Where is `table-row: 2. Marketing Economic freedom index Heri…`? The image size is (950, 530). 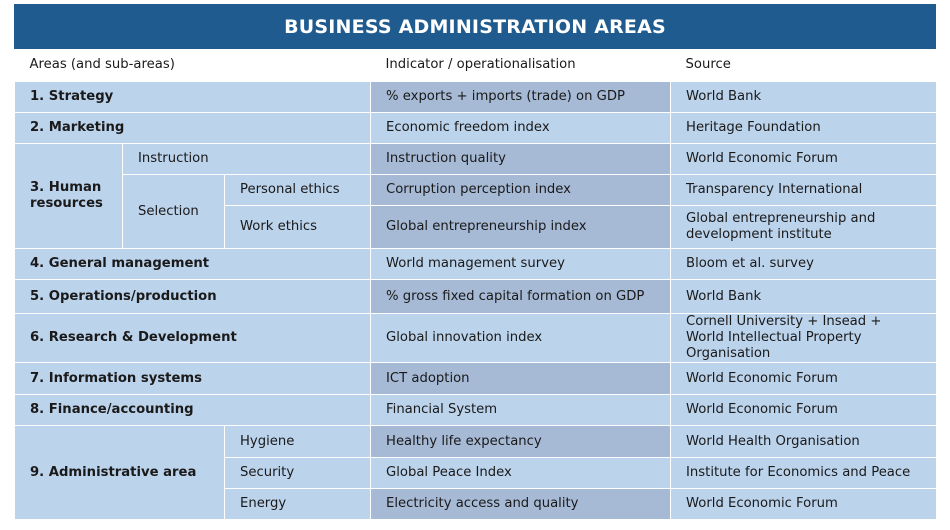 table-row: 2. Marketing Economic freedom index Heri… is located at coordinates (475, 128).